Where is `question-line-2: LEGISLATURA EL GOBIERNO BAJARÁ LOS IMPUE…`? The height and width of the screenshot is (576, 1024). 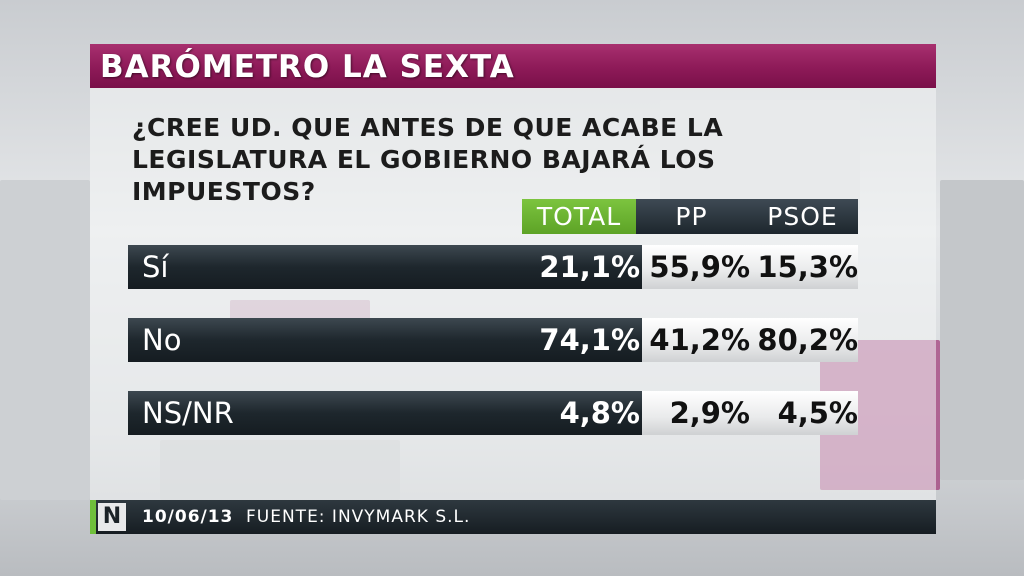 question-line-2: LEGISLATURA EL GOBIERNO BAJARÁ LOS IMPUE… is located at coordinates (424, 175).